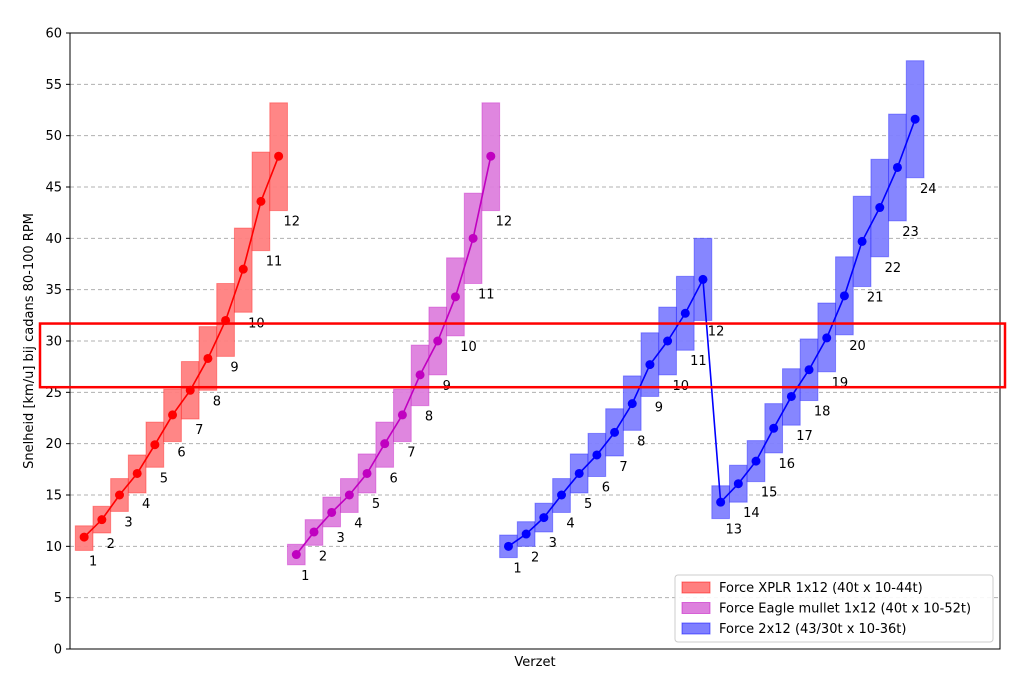  I want to click on y-tick-label: 55, so click(53, 85).